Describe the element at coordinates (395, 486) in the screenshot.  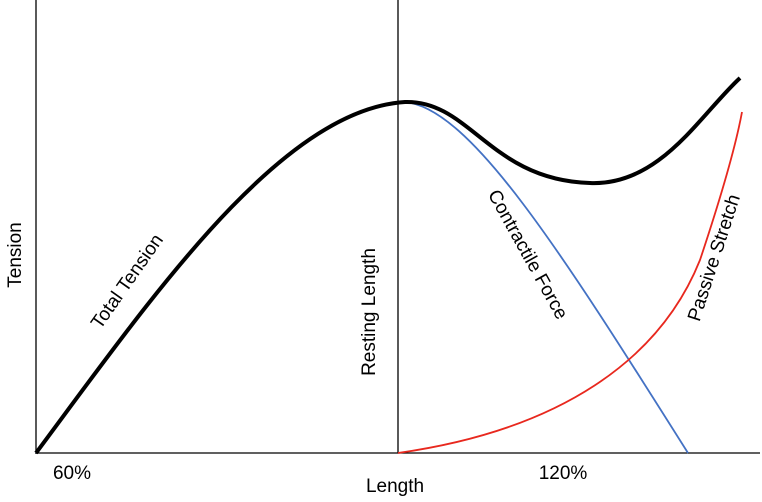
I see `x-axis-label: Length` at that location.